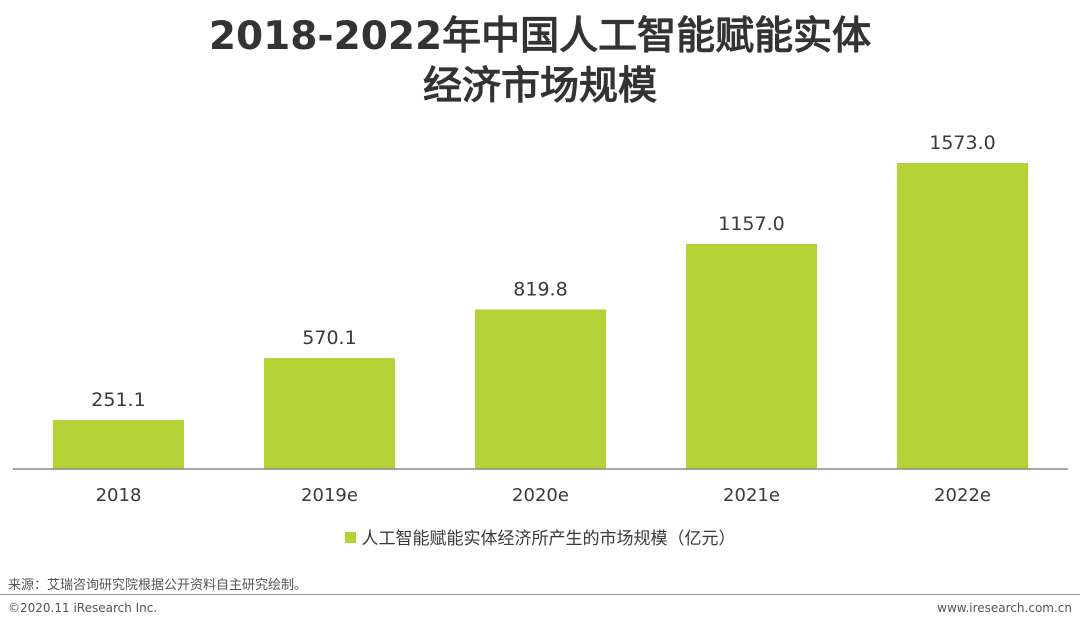 This screenshot has height=629, width=1080. Describe the element at coordinates (548, 539) in the screenshot. I see `legend-label: 人工智能赋能实体经济所产生的市场规模（亿元）` at that location.